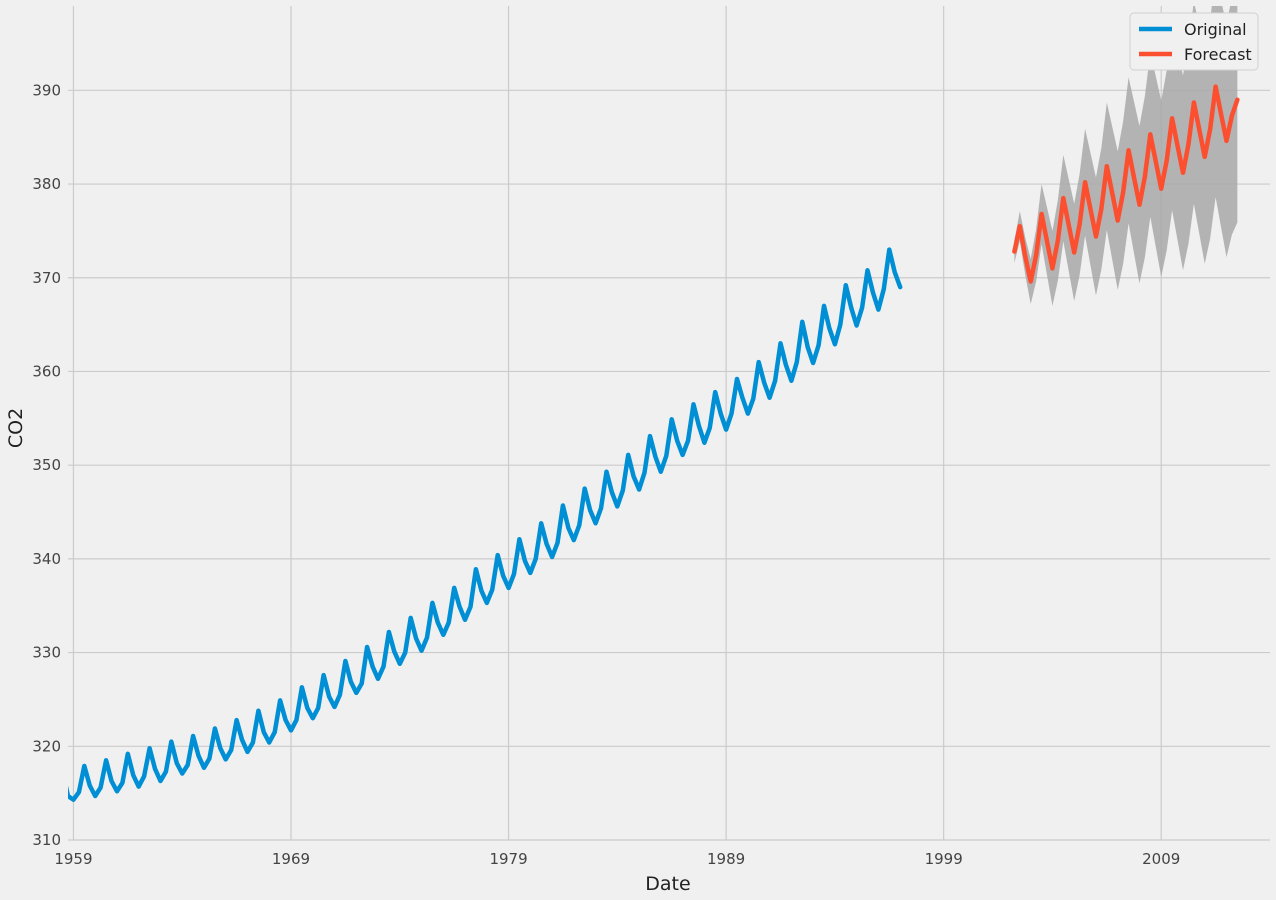  What do you see at coordinates (667, 884) in the screenshot?
I see `x-axis-label: Date` at bounding box center [667, 884].